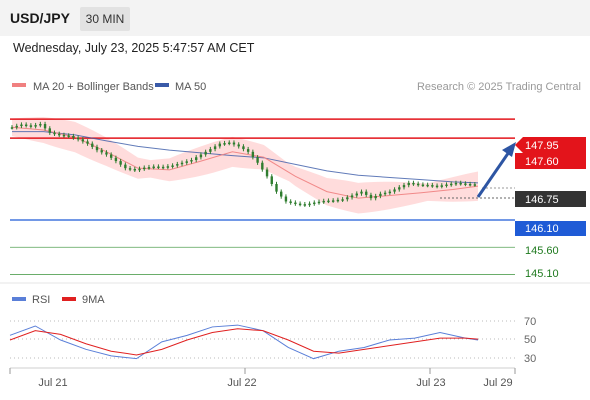 This screenshot has height=400, width=590. What do you see at coordinates (245, 157) in the screenshot?
I see `ma50-line` at bounding box center [245, 157].